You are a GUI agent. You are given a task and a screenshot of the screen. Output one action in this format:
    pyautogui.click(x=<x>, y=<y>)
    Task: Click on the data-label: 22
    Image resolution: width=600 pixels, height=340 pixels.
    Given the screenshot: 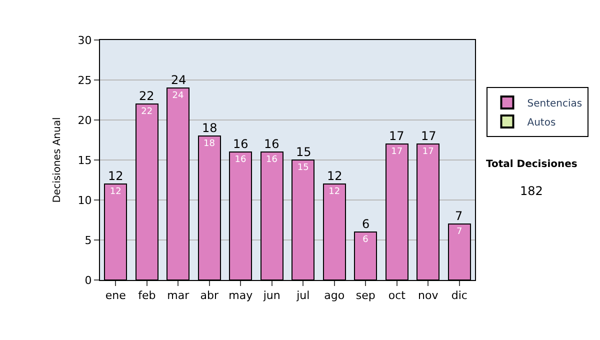 What is the action you would take?
    pyautogui.click(x=147, y=112)
    